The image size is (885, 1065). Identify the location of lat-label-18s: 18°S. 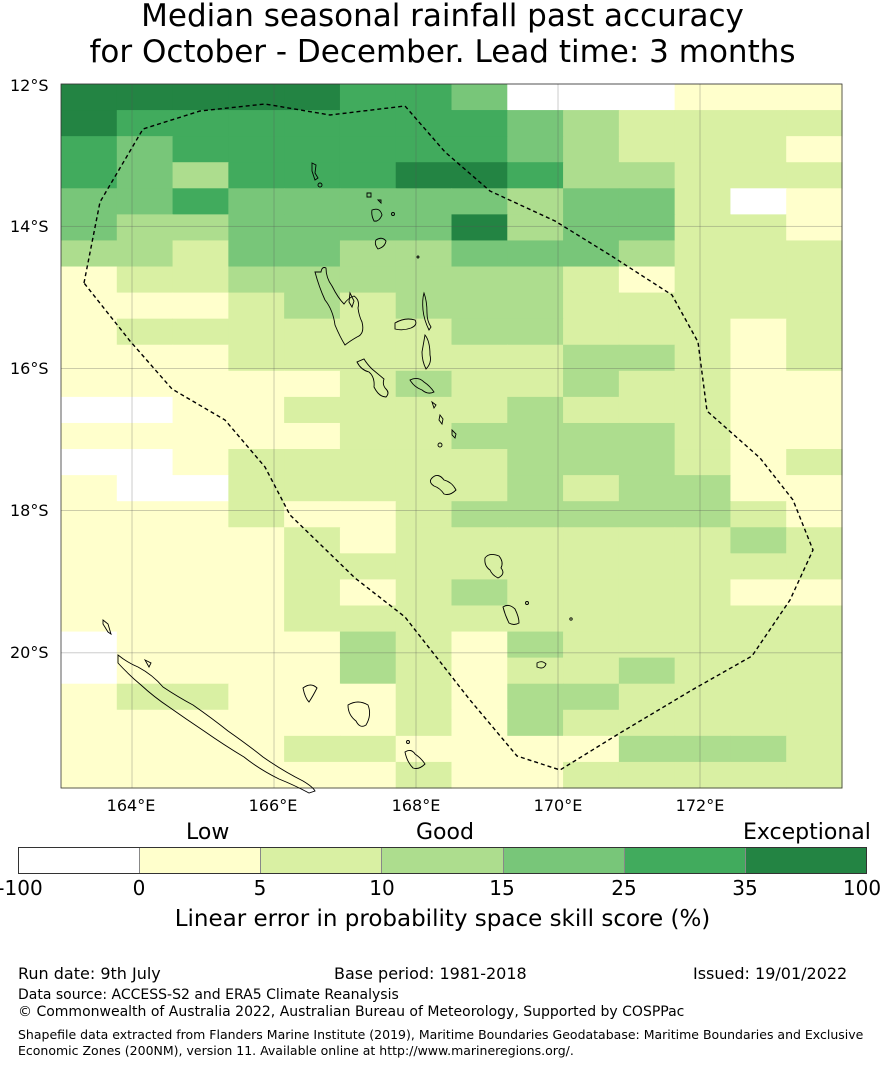
(29, 510).